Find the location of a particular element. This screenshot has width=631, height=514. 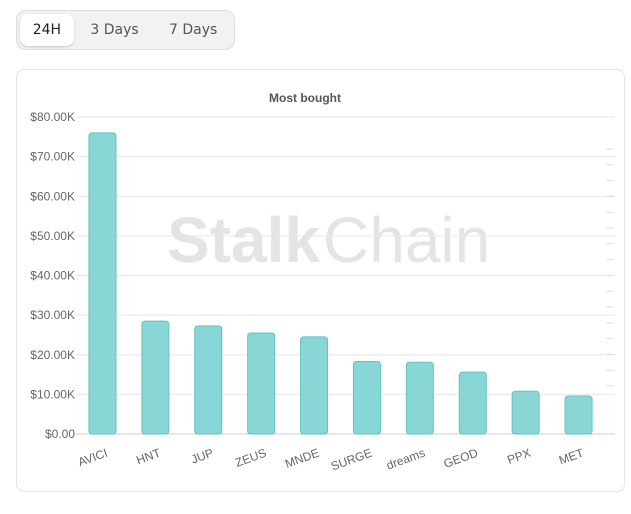

x-tick-label: JUP is located at coordinates (202, 456).